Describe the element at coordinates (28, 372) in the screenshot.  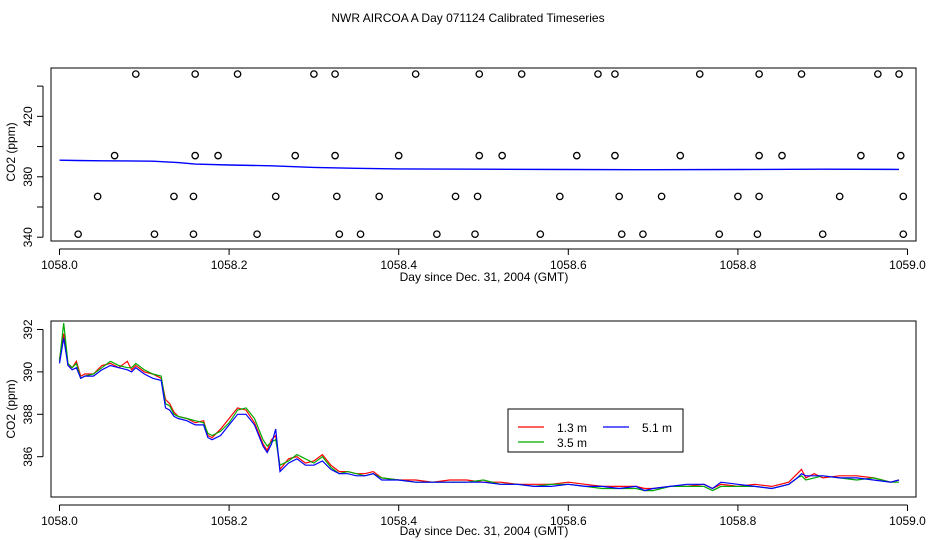
I see `y-tick-label: 390` at that location.